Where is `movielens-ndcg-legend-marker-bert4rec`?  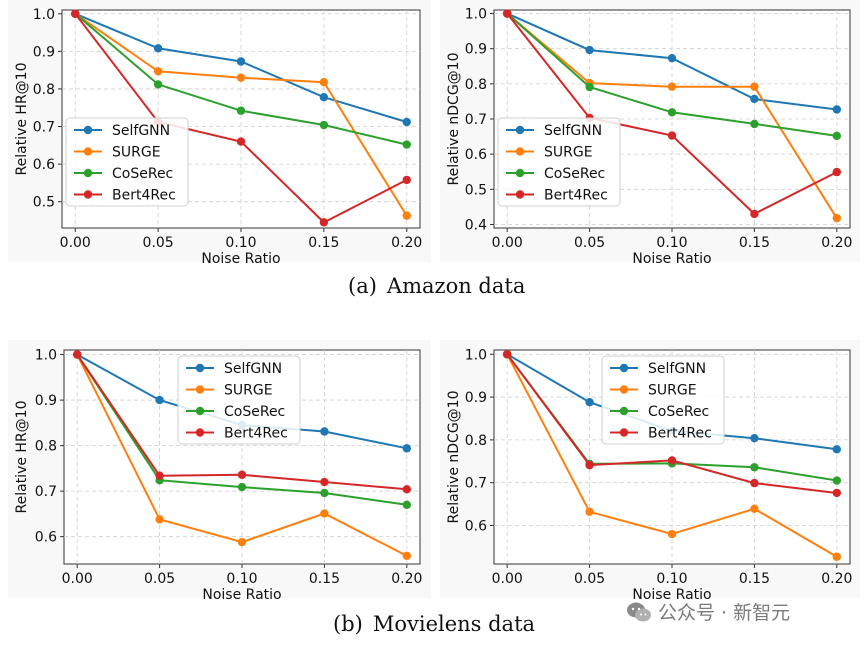 movielens-ndcg-legend-marker-bert4rec is located at coordinates (624, 432).